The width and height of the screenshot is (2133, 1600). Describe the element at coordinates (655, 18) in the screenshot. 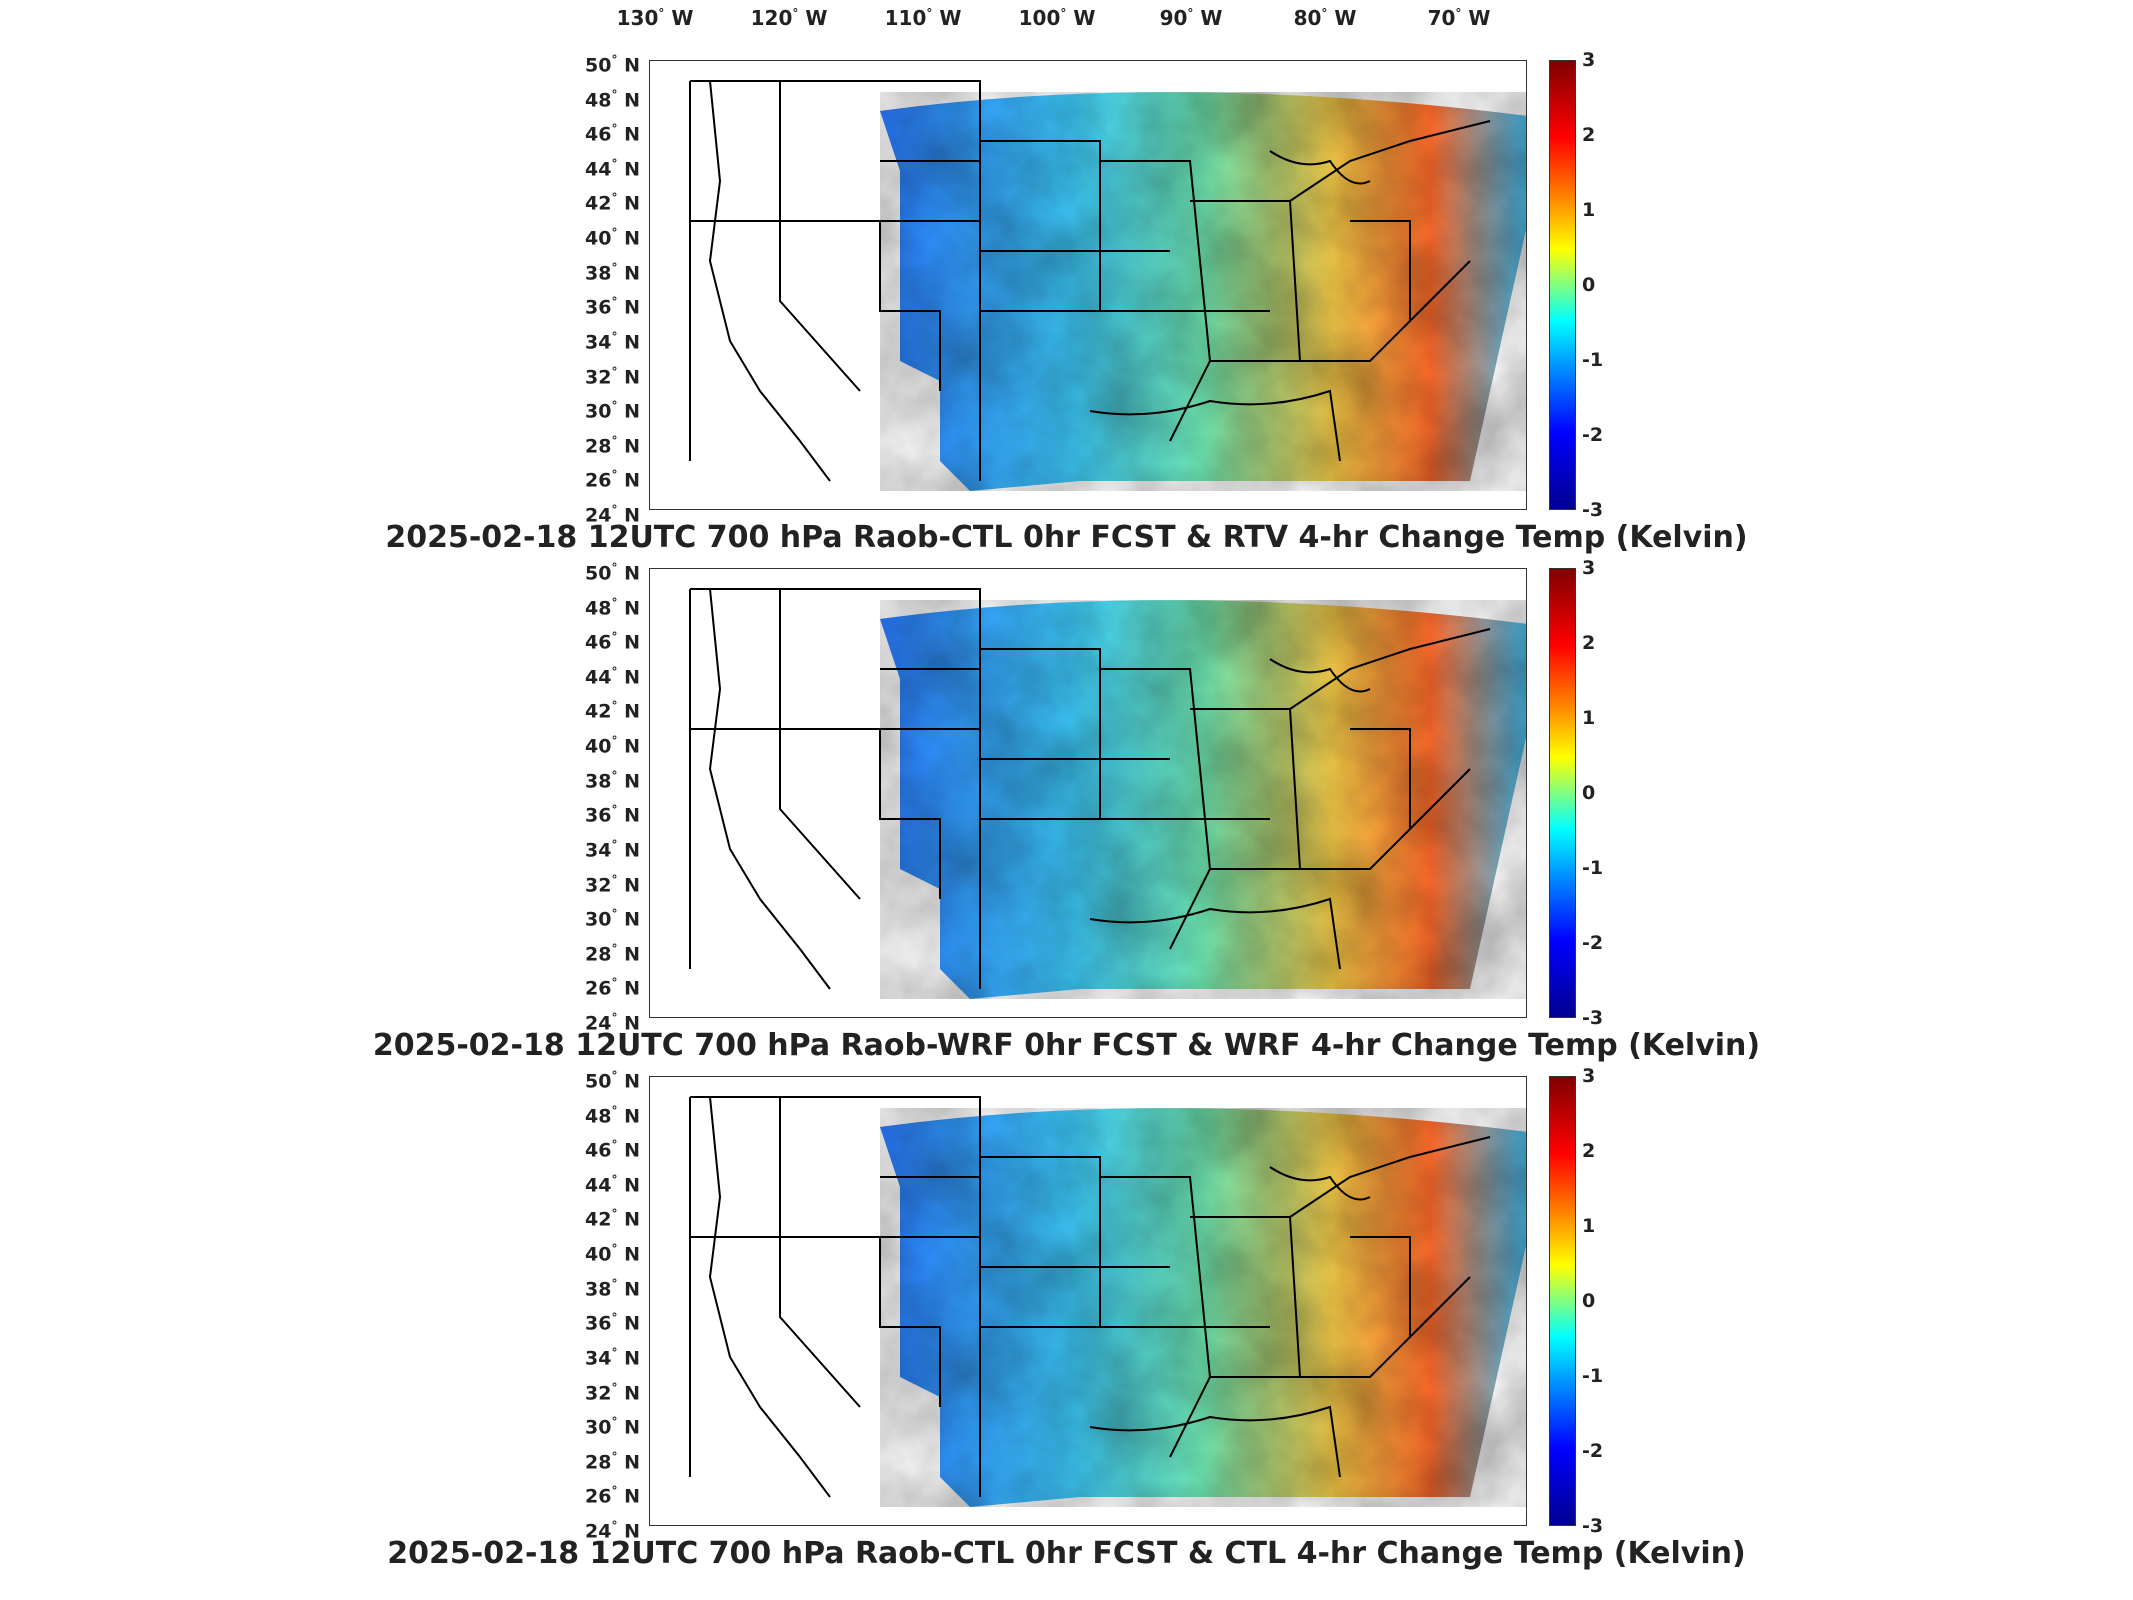

I see `lon-label: 130° W` at that location.